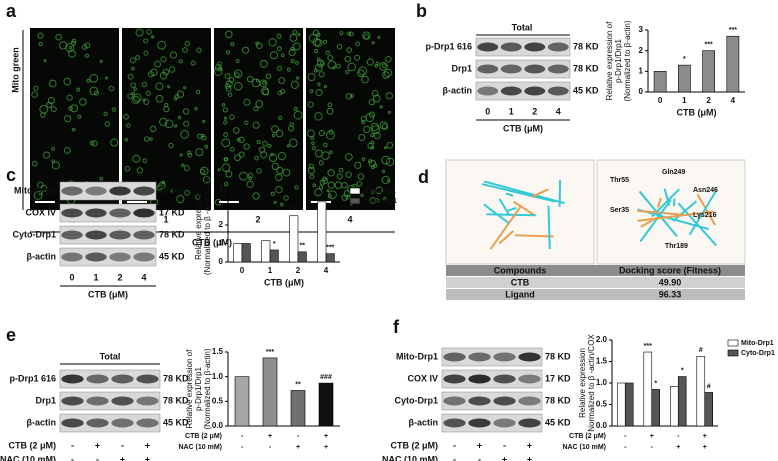 The image size is (778, 461). I want to click on treatment-sign: +, so click(97, 445).